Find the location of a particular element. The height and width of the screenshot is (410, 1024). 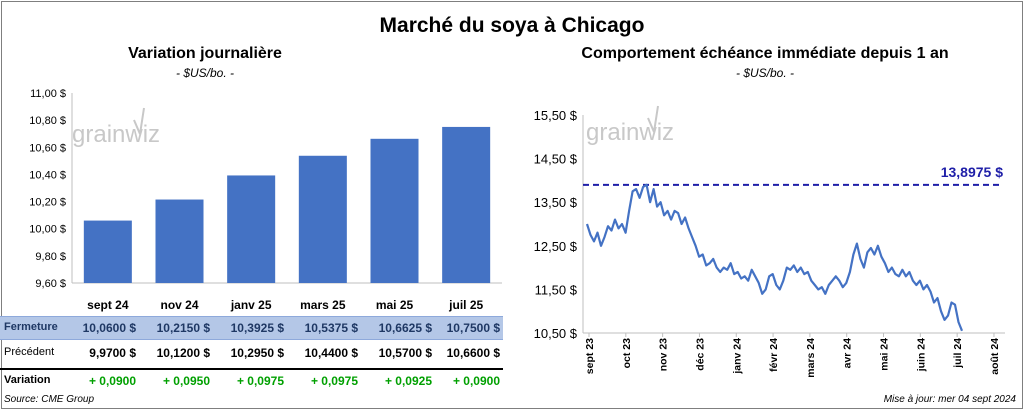

y-tick-label: 9,80 $ is located at coordinates (50, 257).